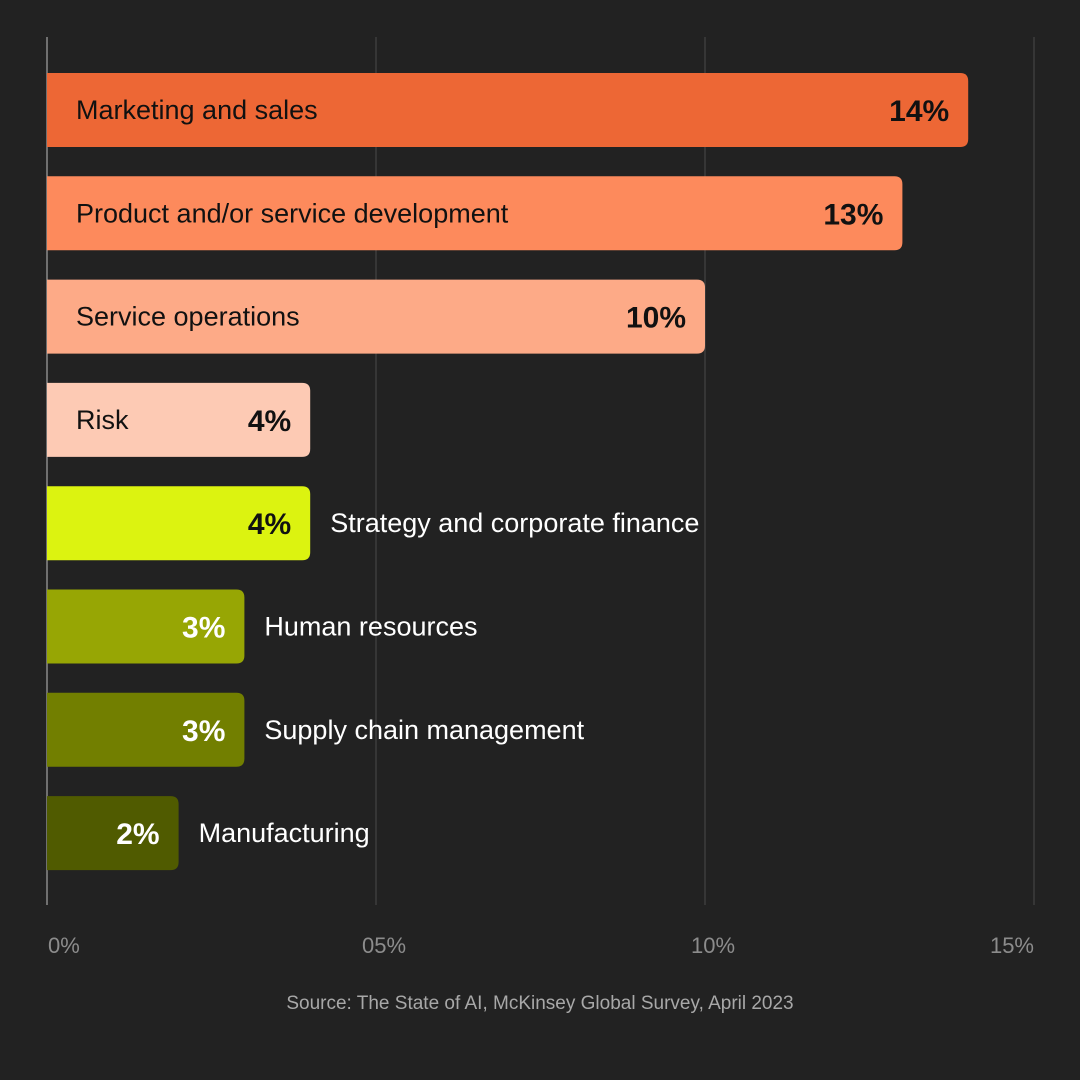 The image size is (1080, 1080). Describe the element at coordinates (137, 834) in the screenshot. I see `bar-value-label: 2%` at that location.